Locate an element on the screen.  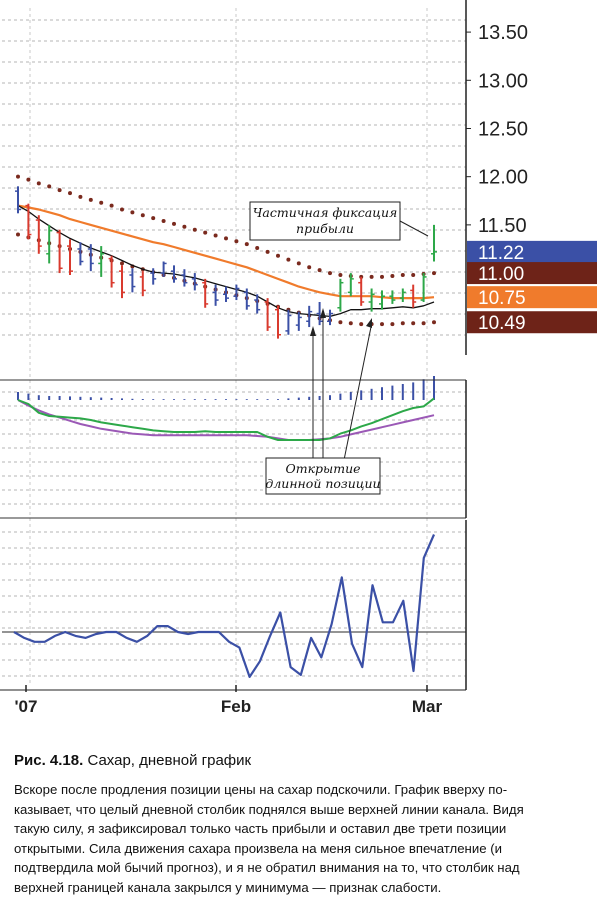
price-tick-label: 11.50 is located at coordinates (502, 226).